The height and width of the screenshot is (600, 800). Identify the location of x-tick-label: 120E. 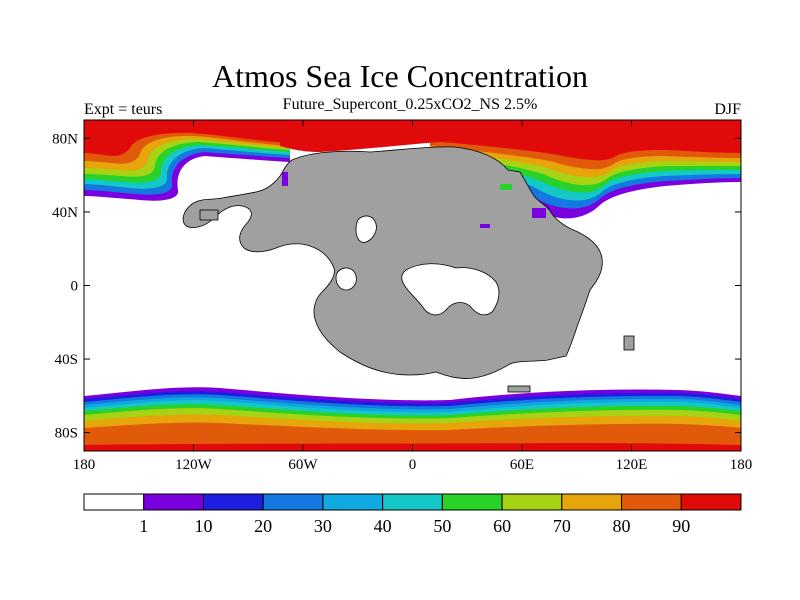
(632, 465).